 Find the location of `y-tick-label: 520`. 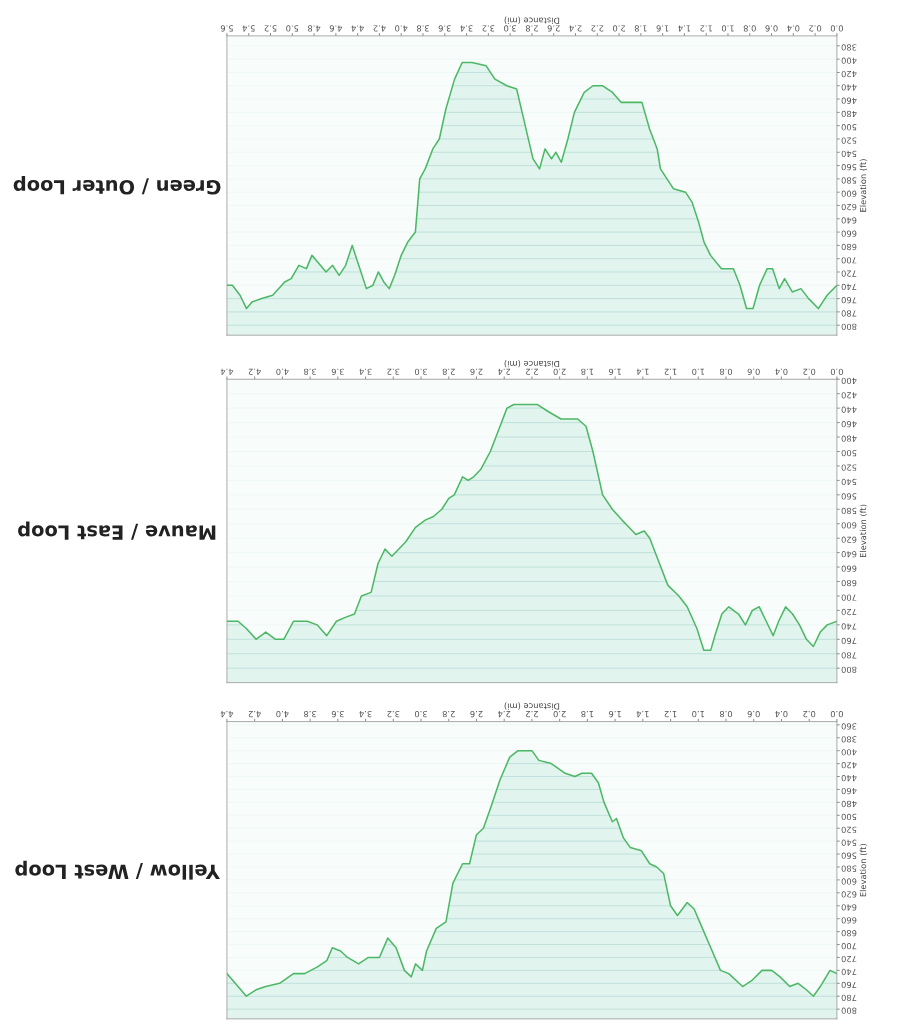

y-tick-label: 520 is located at coordinates (849, 467).